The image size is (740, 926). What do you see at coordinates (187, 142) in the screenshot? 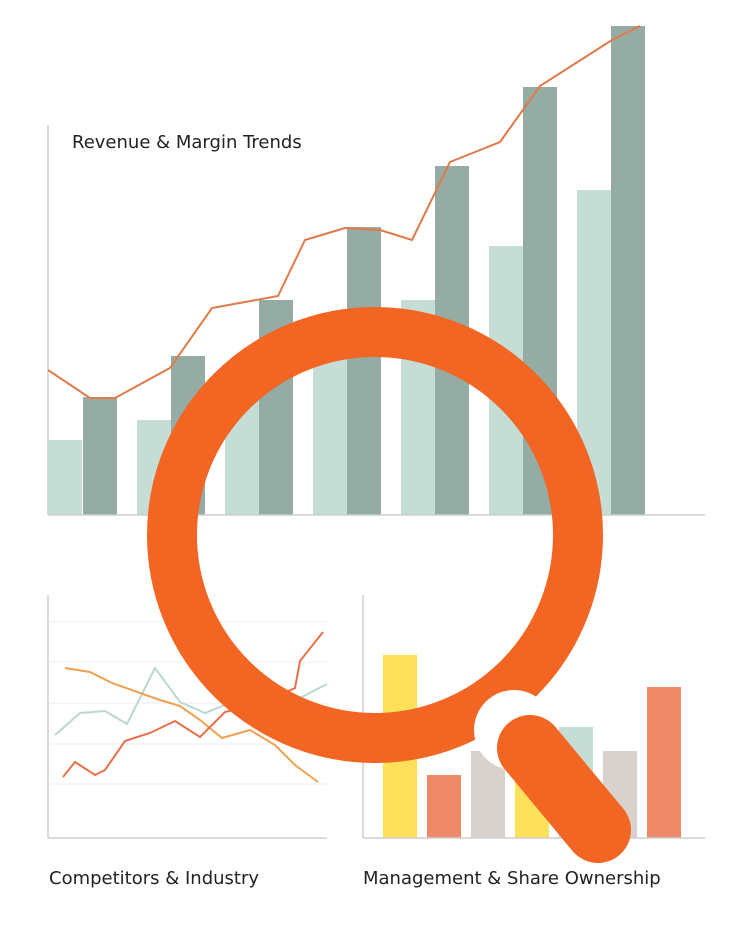
I see `chart-title: Revenue & Margin Trends` at bounding box center [187, 142].